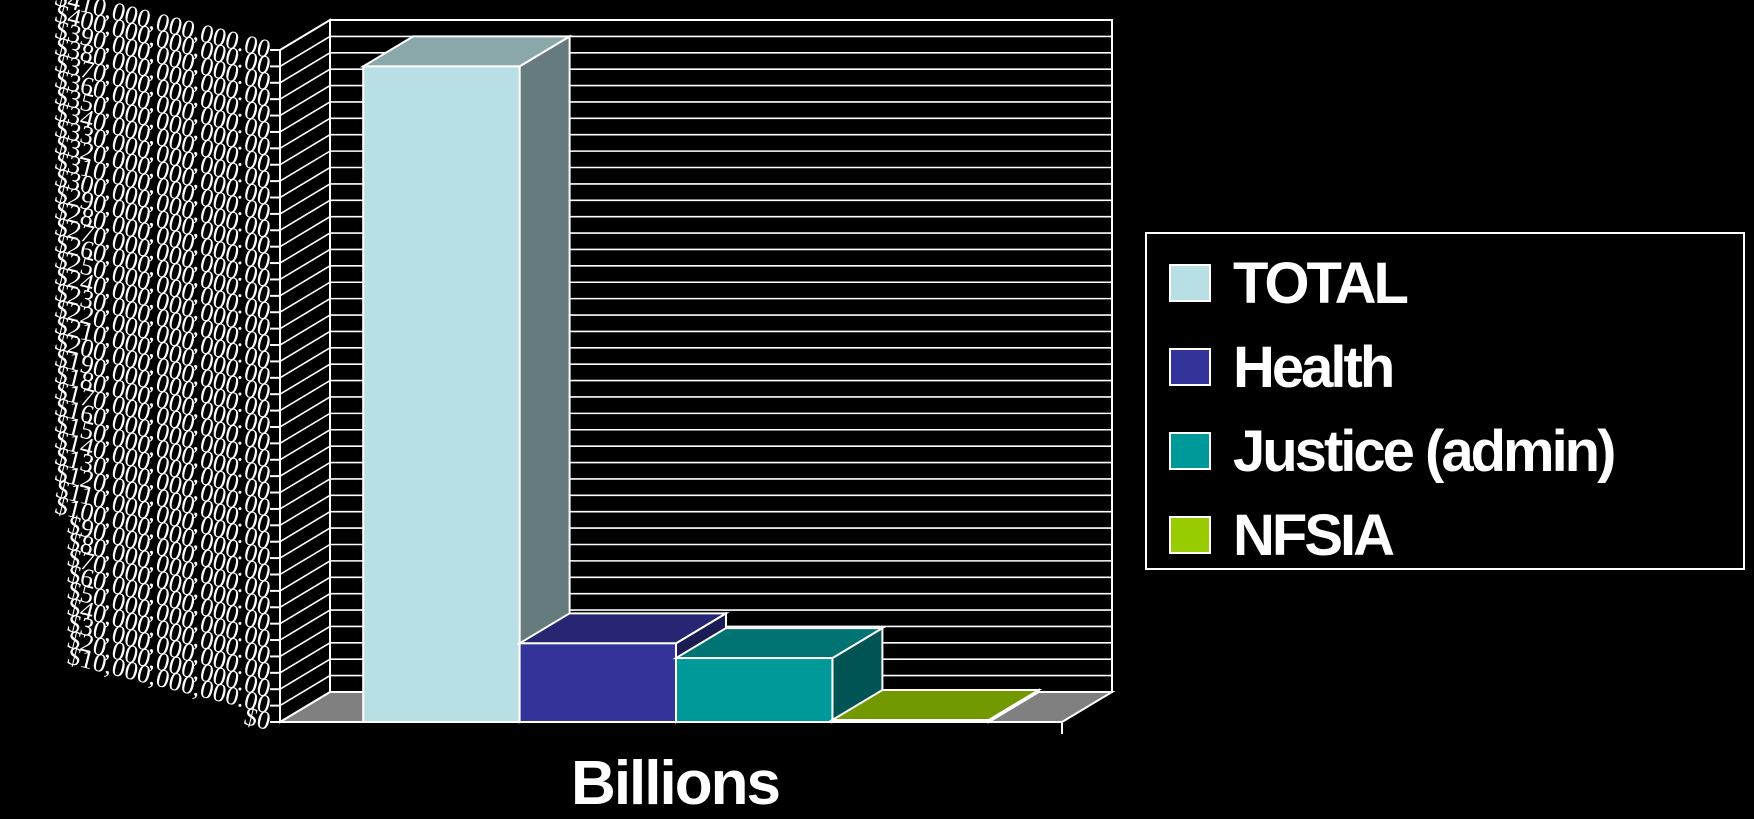 Image resolution: width=1754 pixels, height=819 pixels. I want to click on legend-label: TOTAL, so click(1321, 283).